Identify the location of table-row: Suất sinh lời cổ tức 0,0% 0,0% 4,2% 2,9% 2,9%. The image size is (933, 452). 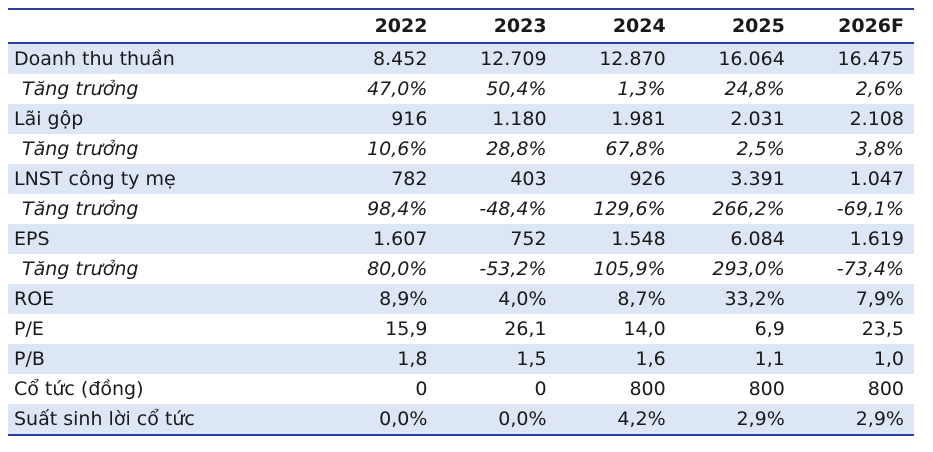
(461, 420).